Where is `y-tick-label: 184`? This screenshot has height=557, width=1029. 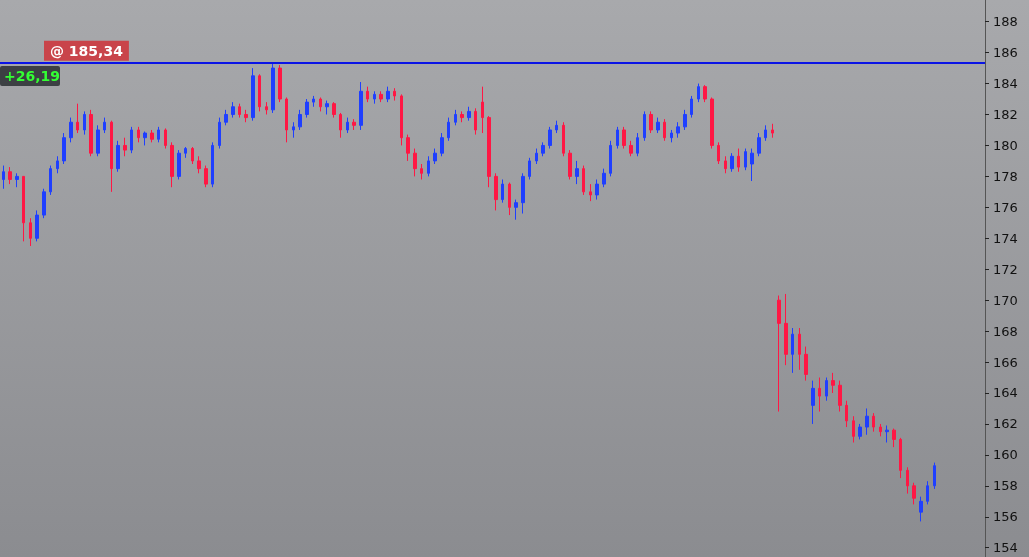 y-tick-label: 184 is located at coordinates (1005, 84).